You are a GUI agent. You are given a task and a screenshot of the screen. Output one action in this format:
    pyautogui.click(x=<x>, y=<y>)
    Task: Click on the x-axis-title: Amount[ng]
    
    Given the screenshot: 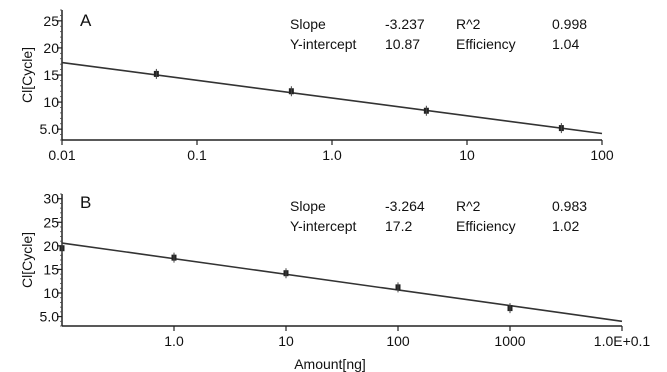 What is the action you would take?
    pyautogui.click(x=330, y=364)
    